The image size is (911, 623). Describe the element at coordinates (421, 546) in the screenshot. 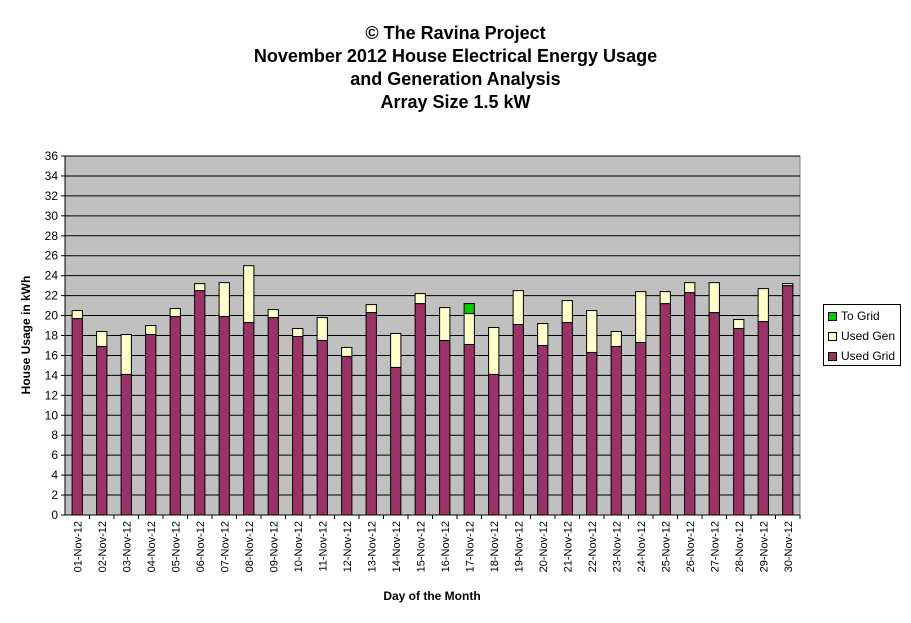

I see `x-tick-label: 15-Nov-12` at that location.